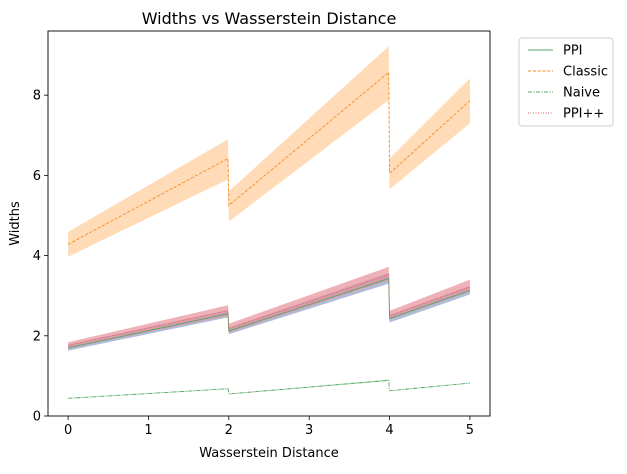 Image resolution: width=627 pixels, height=474 pixels. I want to click on legend: PPI Classic Naive PPI++, so click(566, 82).